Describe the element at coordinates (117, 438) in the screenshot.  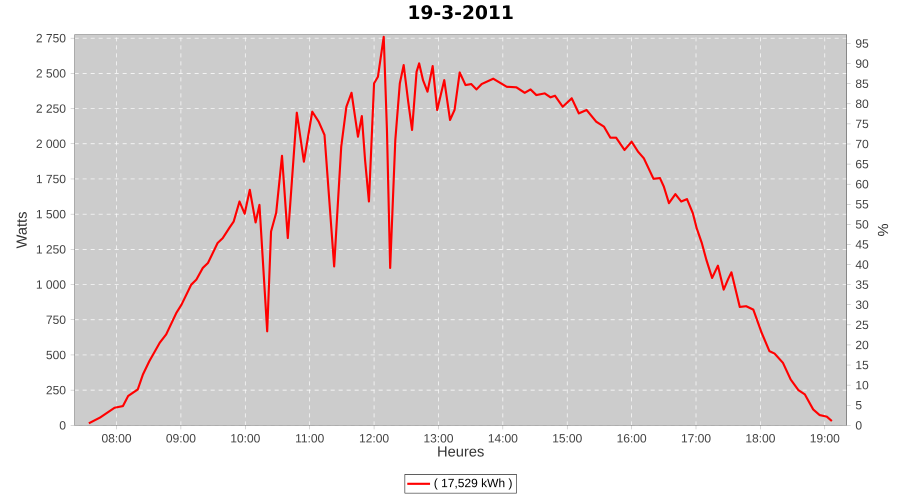
I see `x-tick-label: 08:00` at that location.